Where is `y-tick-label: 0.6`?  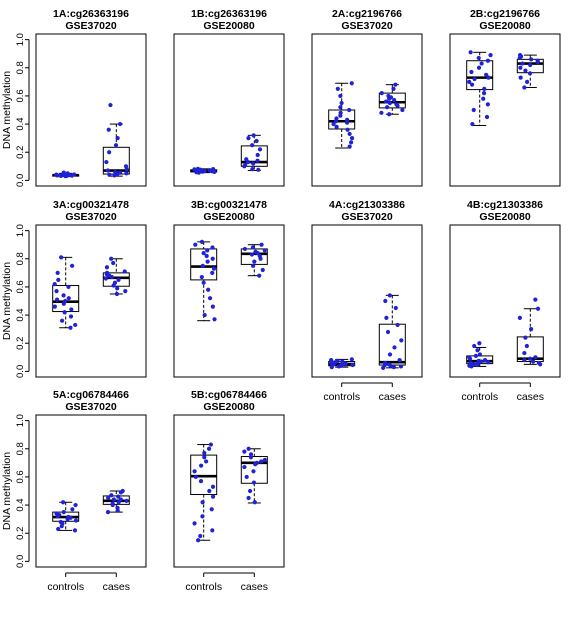
y-tick-label: 0.6 is located at coordinates (20, 95).